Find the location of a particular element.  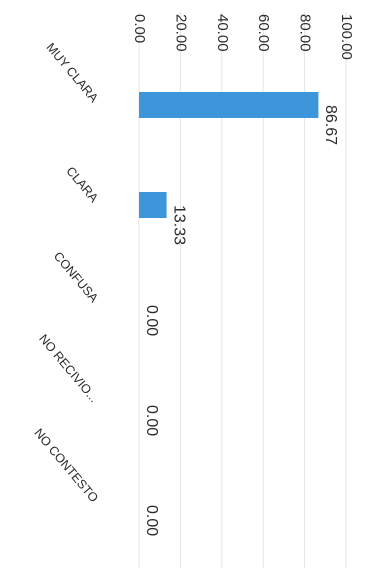

data-label-2: 0.00 is located at coordinates (151, 320).